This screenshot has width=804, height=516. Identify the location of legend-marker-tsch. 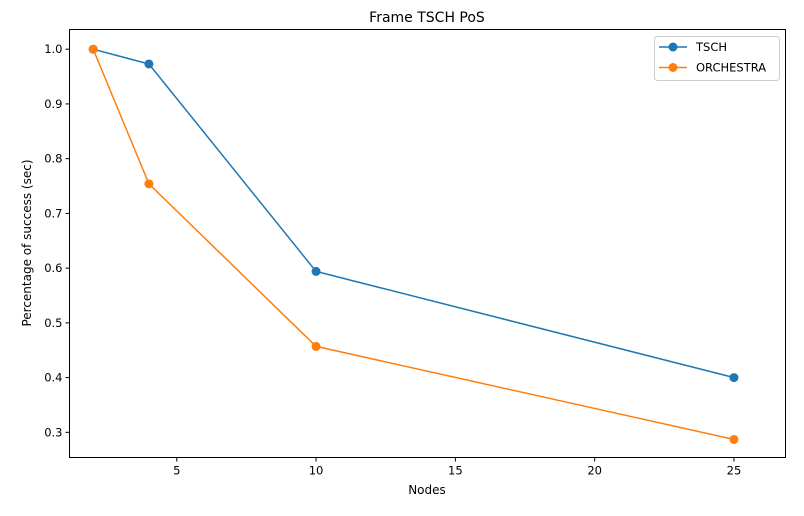
(673, 47).